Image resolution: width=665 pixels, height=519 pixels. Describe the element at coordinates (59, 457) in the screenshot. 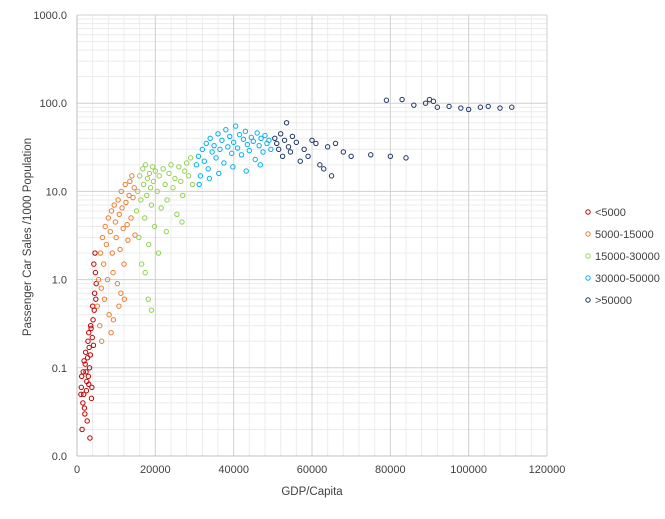

I see `y-tick-label: 0.0` at that location.